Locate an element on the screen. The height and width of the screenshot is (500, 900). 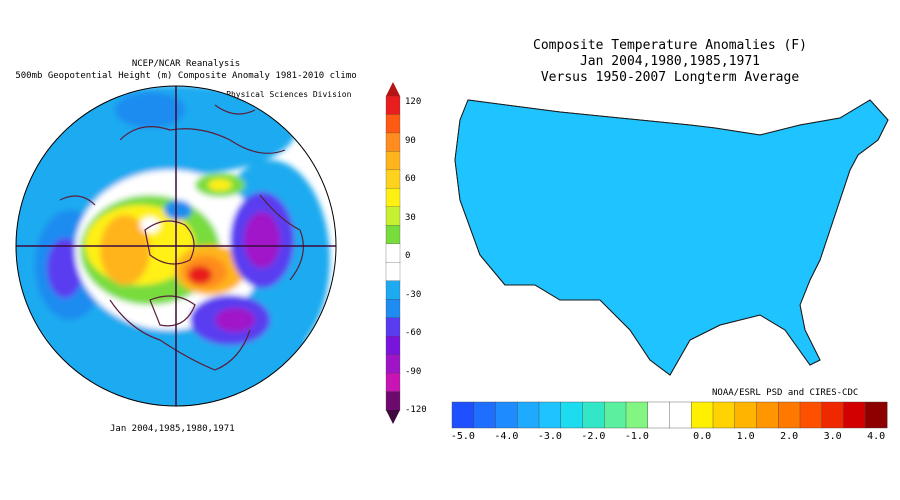
left-colorbar-tick-label: 0 is located at coordinates (408, 256).